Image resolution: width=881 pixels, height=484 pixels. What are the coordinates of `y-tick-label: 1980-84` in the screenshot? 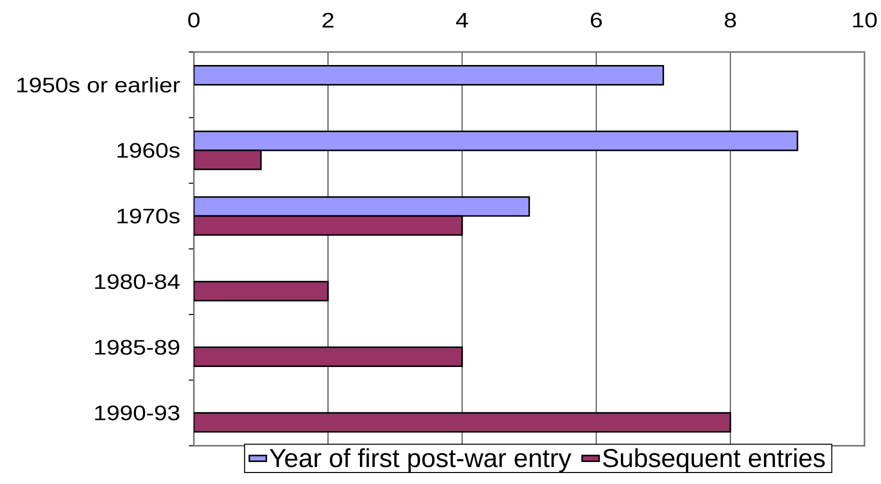 It's located at (137, 282).